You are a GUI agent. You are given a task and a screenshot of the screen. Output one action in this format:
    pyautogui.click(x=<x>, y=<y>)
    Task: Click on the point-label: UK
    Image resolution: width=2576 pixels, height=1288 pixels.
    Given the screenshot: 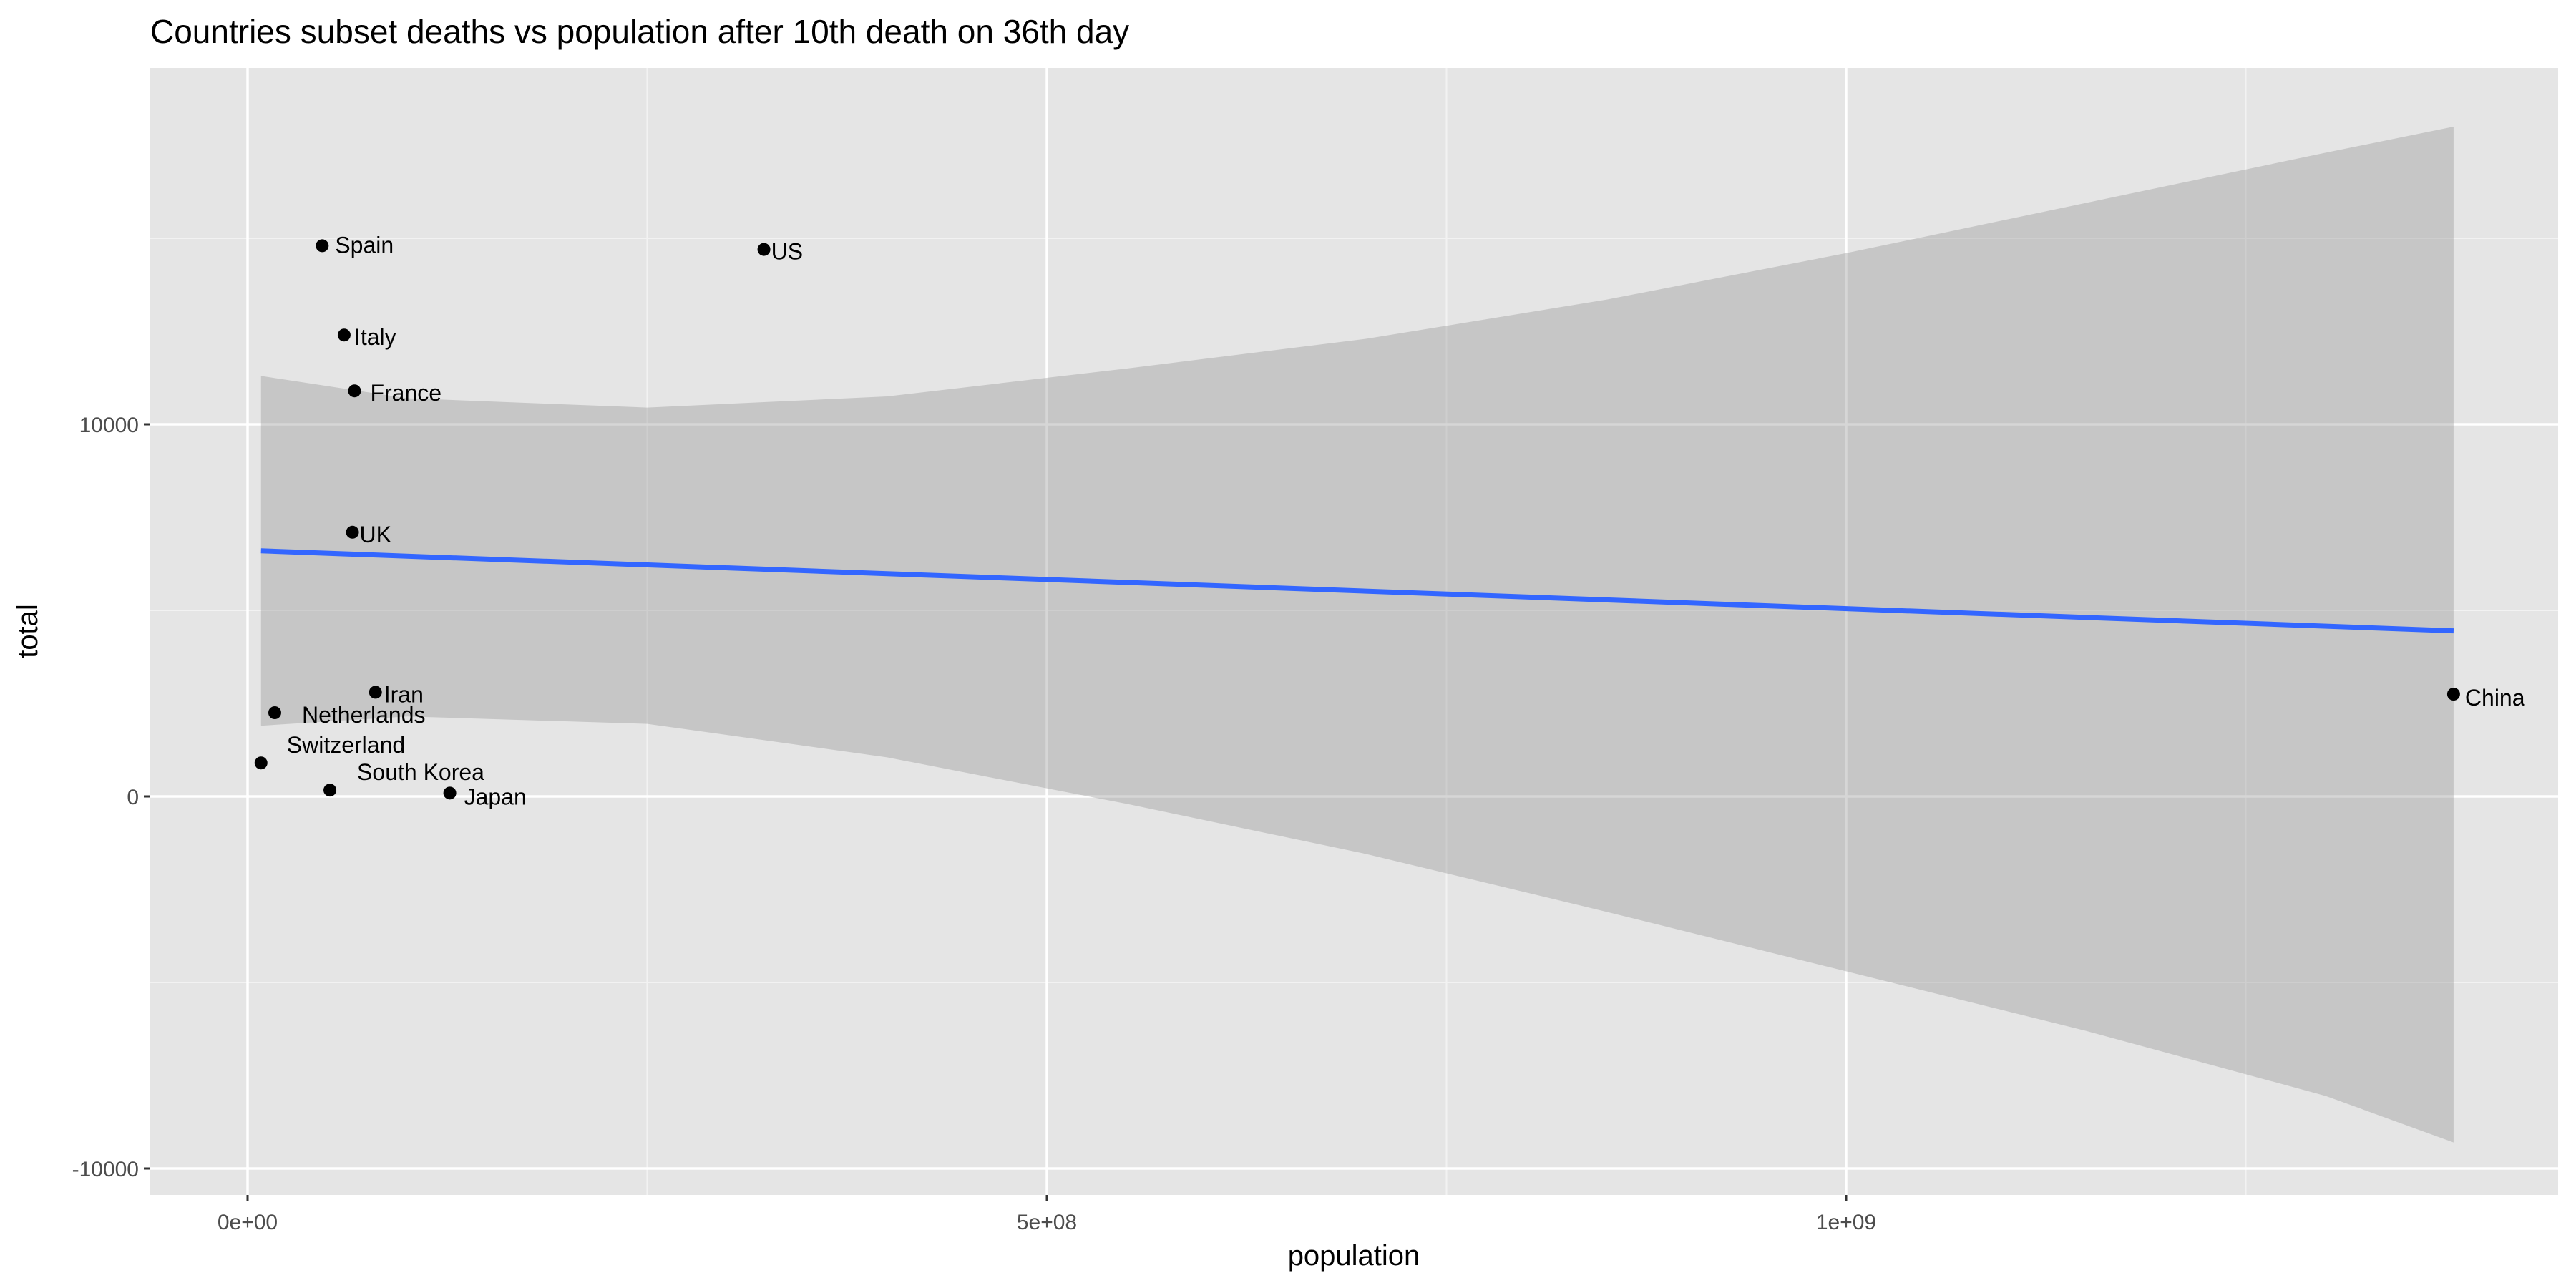 What is the action you would take?
    pyautogui.click(x=375, y=534)
    